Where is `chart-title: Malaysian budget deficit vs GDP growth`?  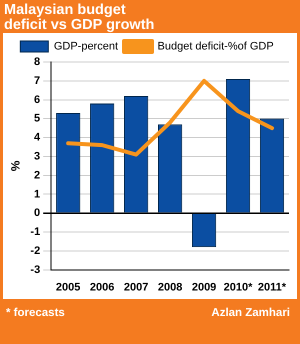 chart-title: Malaysian budget deficit vs GDP growth is located at coordinates (84, 18).